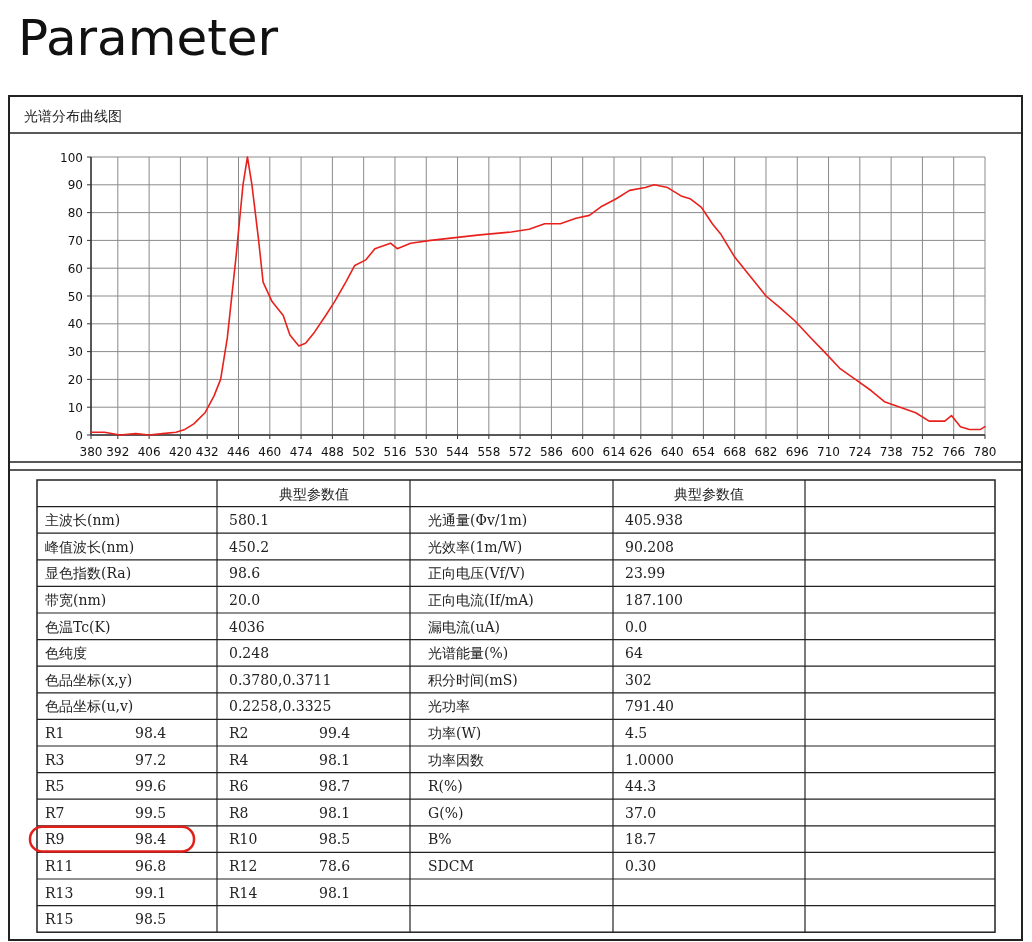 Image resolution: width=1032 pixels, height=942 pixels. I want to click on text: 正向电压(Vf/V), so click(477, 573).